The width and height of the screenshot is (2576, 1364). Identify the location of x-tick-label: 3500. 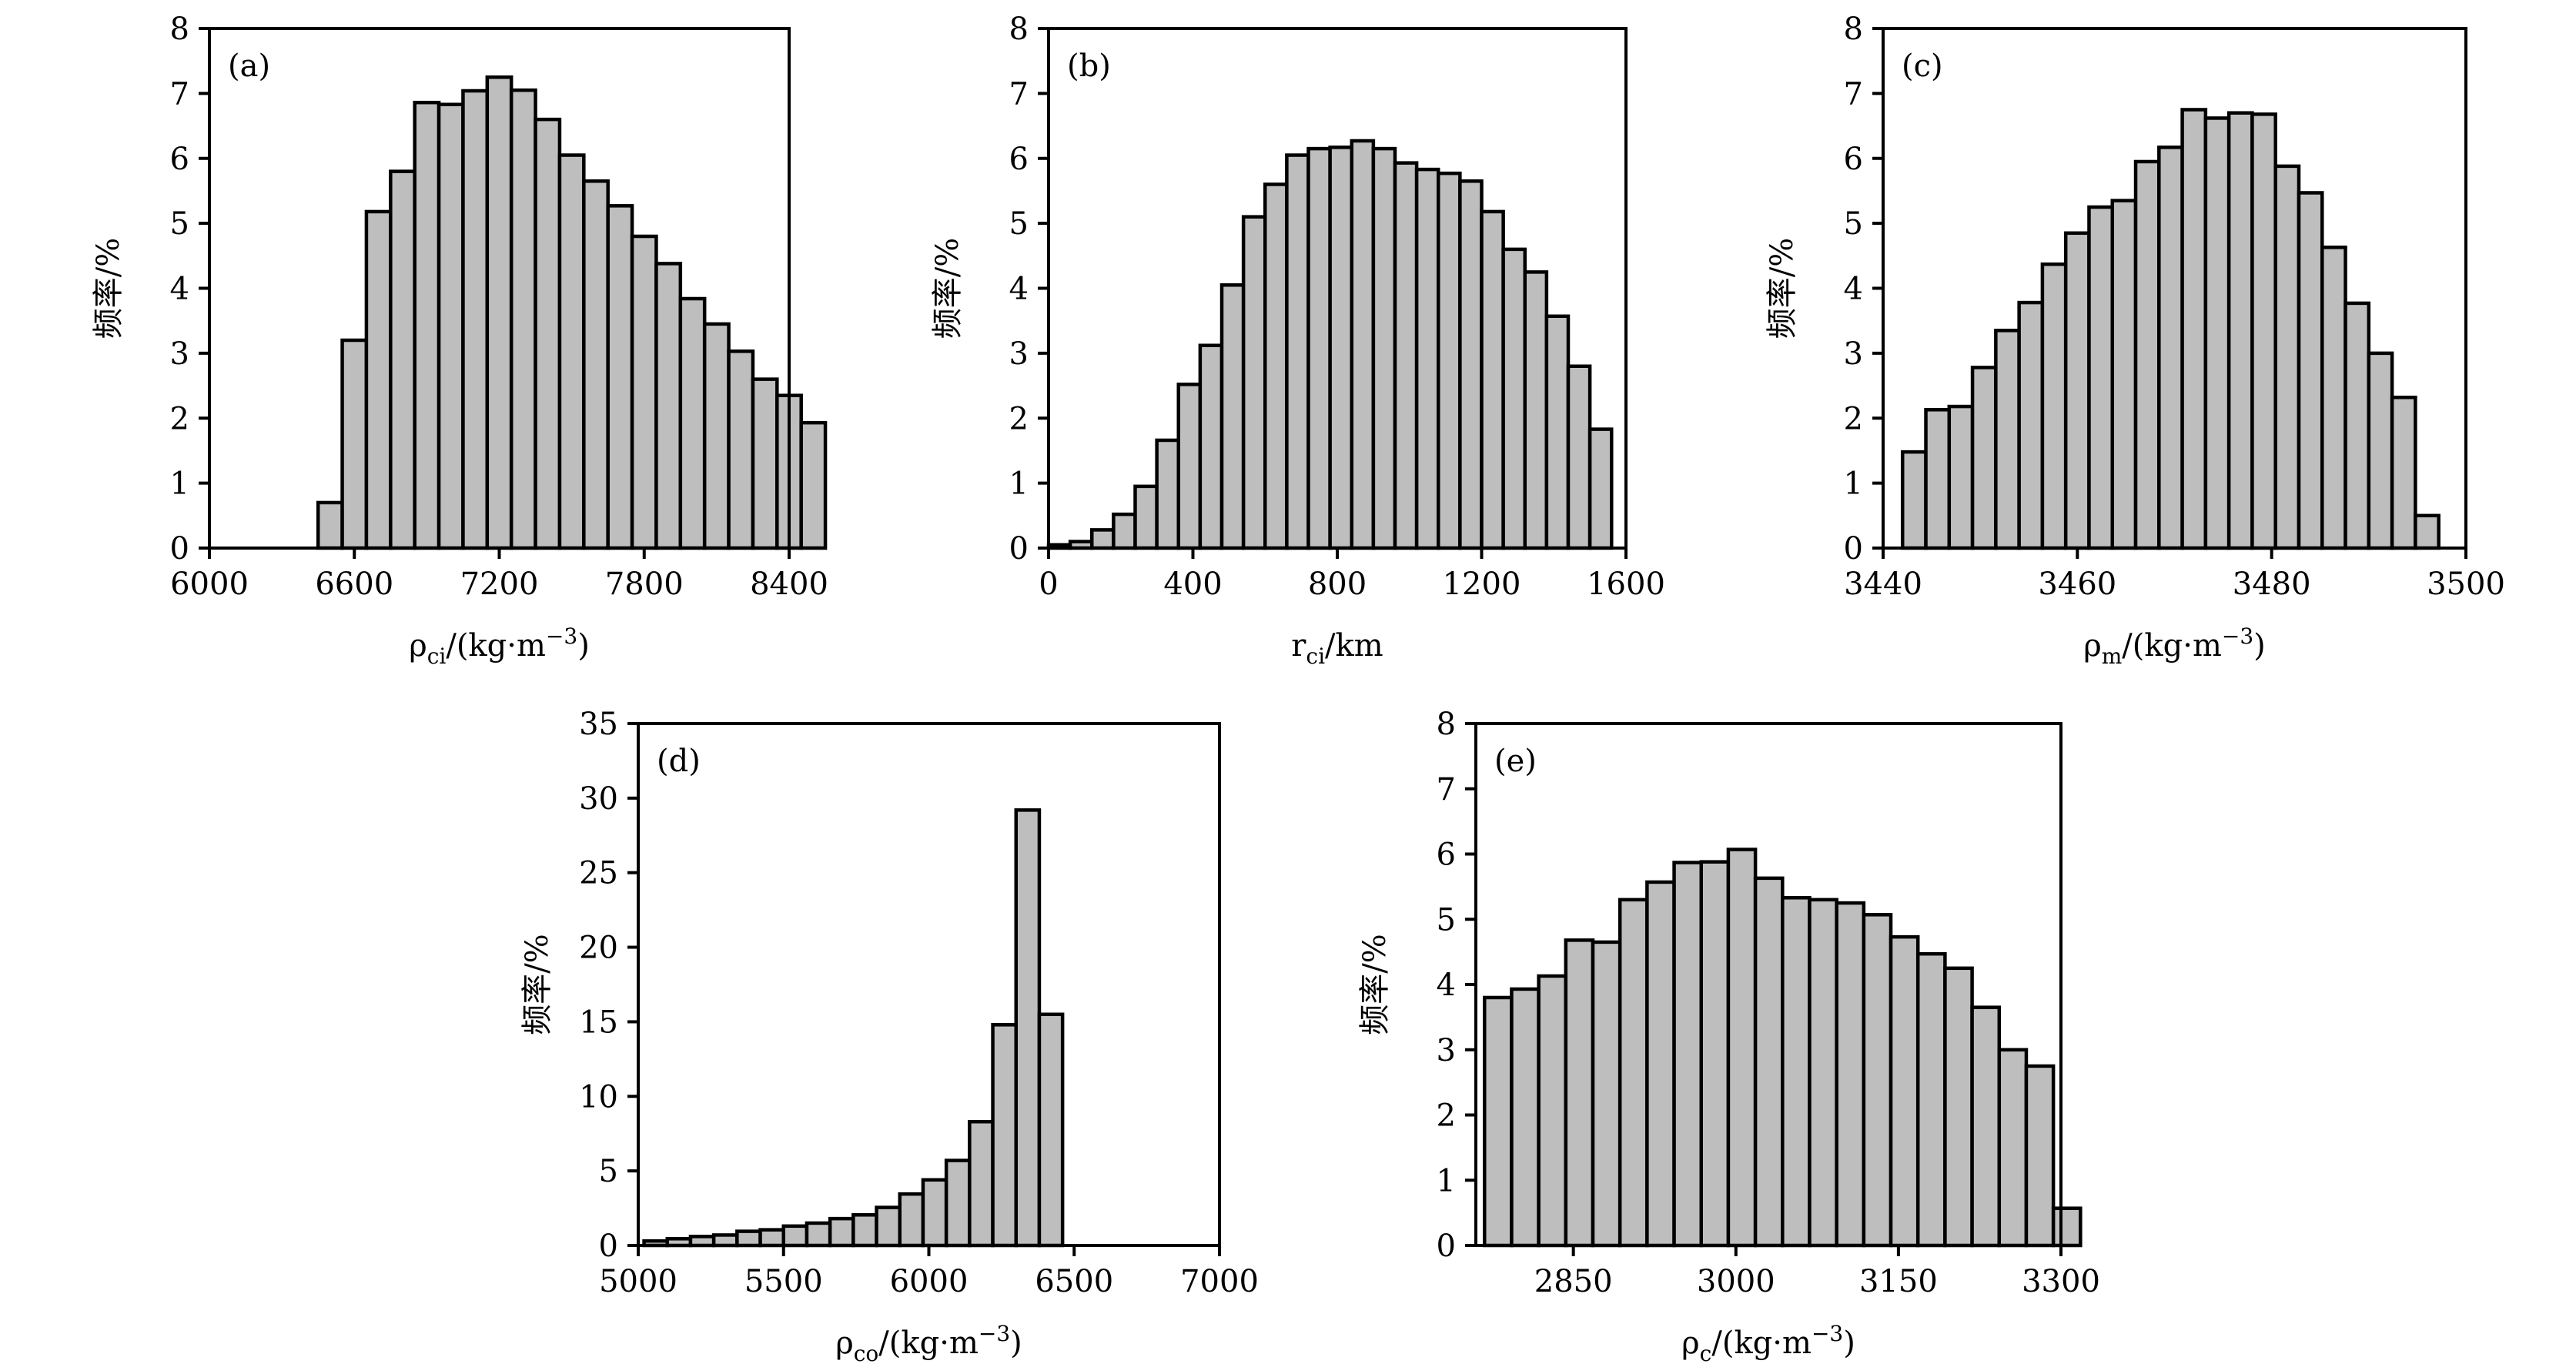
(2466, 584).